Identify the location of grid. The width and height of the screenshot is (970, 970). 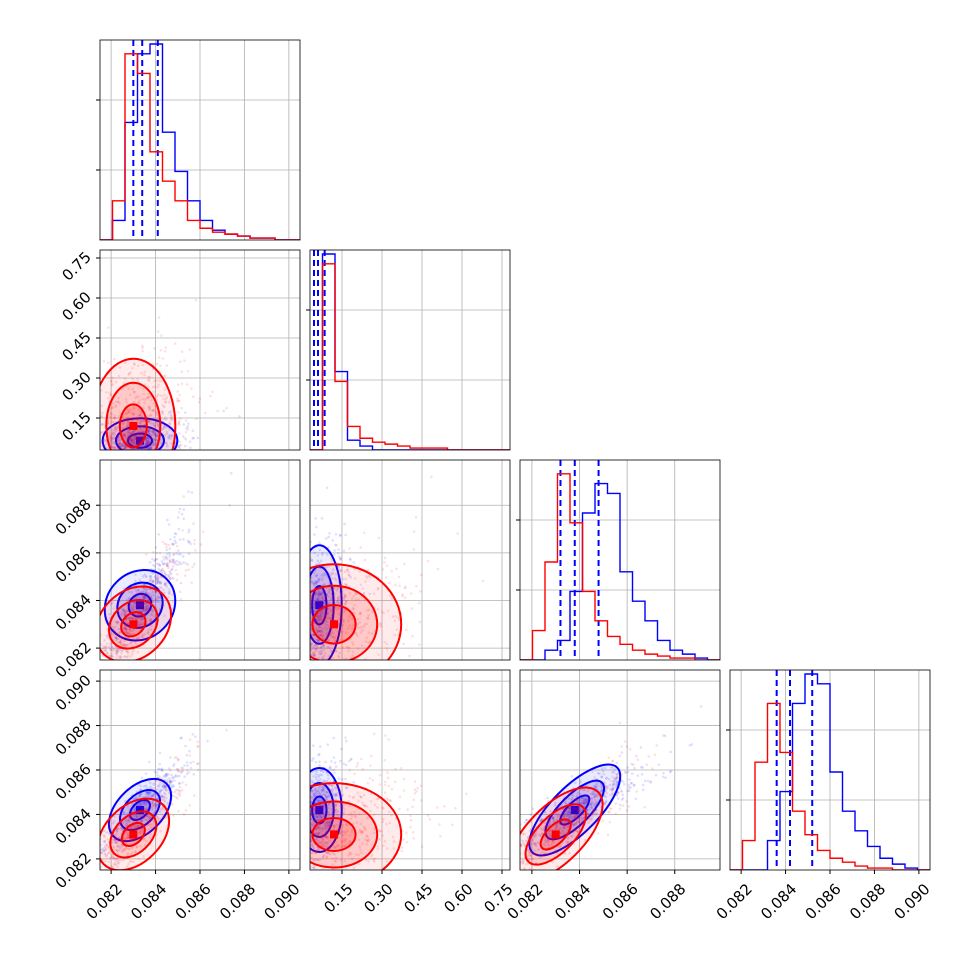
(200, 350).